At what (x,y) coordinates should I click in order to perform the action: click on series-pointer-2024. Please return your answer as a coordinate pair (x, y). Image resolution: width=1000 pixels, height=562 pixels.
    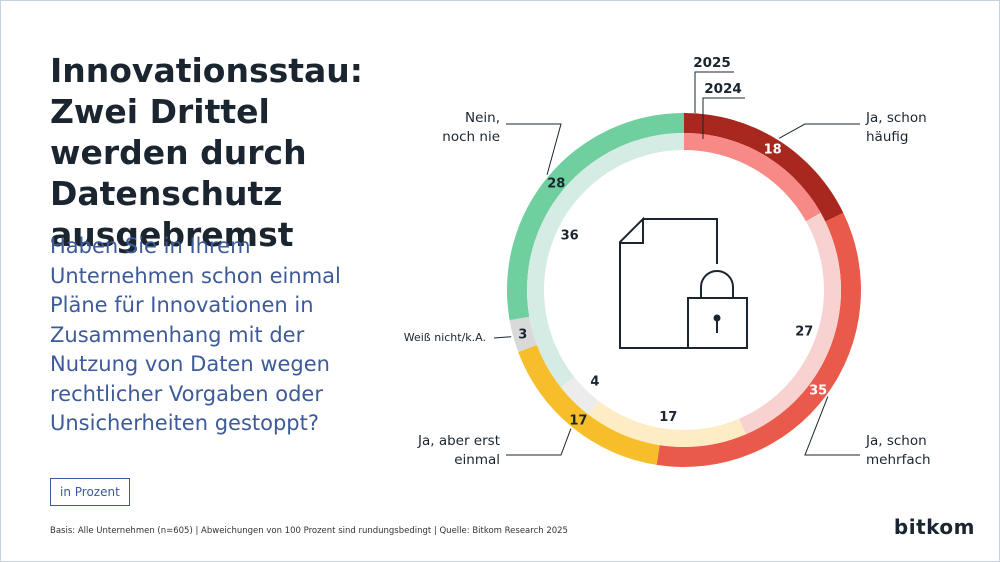
    Looking at the image, I should click on (723, 118).